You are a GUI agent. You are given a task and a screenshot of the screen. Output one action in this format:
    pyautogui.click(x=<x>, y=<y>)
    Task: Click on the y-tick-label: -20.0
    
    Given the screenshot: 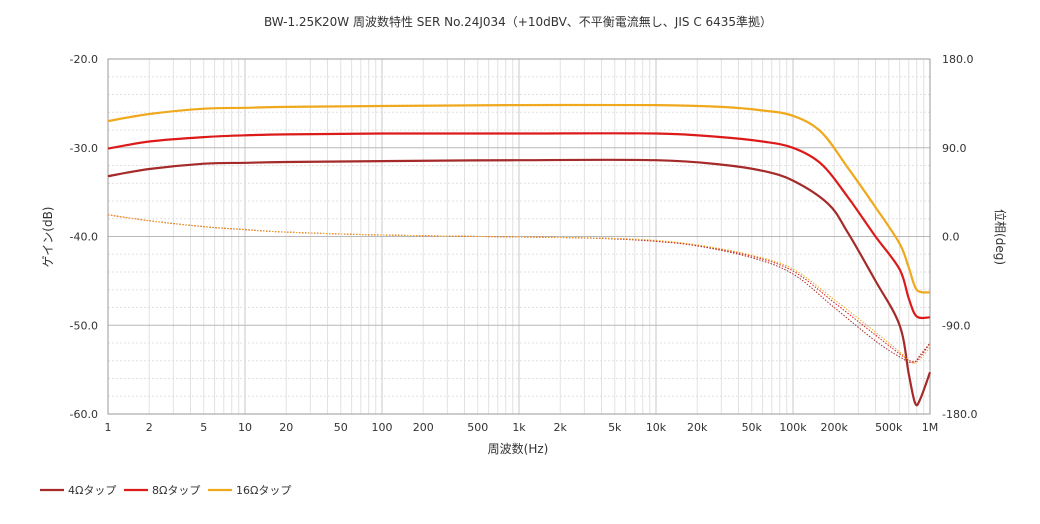 What is the action you would take?
    pyautogui.click(x=84, y=59)
    